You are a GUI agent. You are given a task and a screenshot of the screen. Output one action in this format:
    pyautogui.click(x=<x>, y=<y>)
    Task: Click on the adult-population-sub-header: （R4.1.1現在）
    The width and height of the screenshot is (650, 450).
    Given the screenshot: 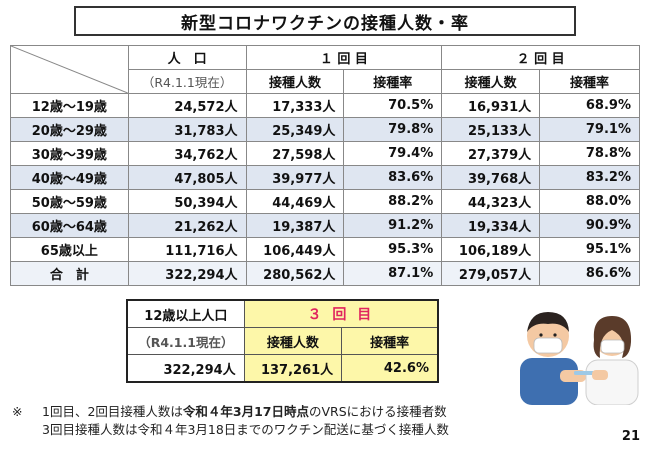 What is the action you would take?
    pyautogui.click(x=185, y=341)
    